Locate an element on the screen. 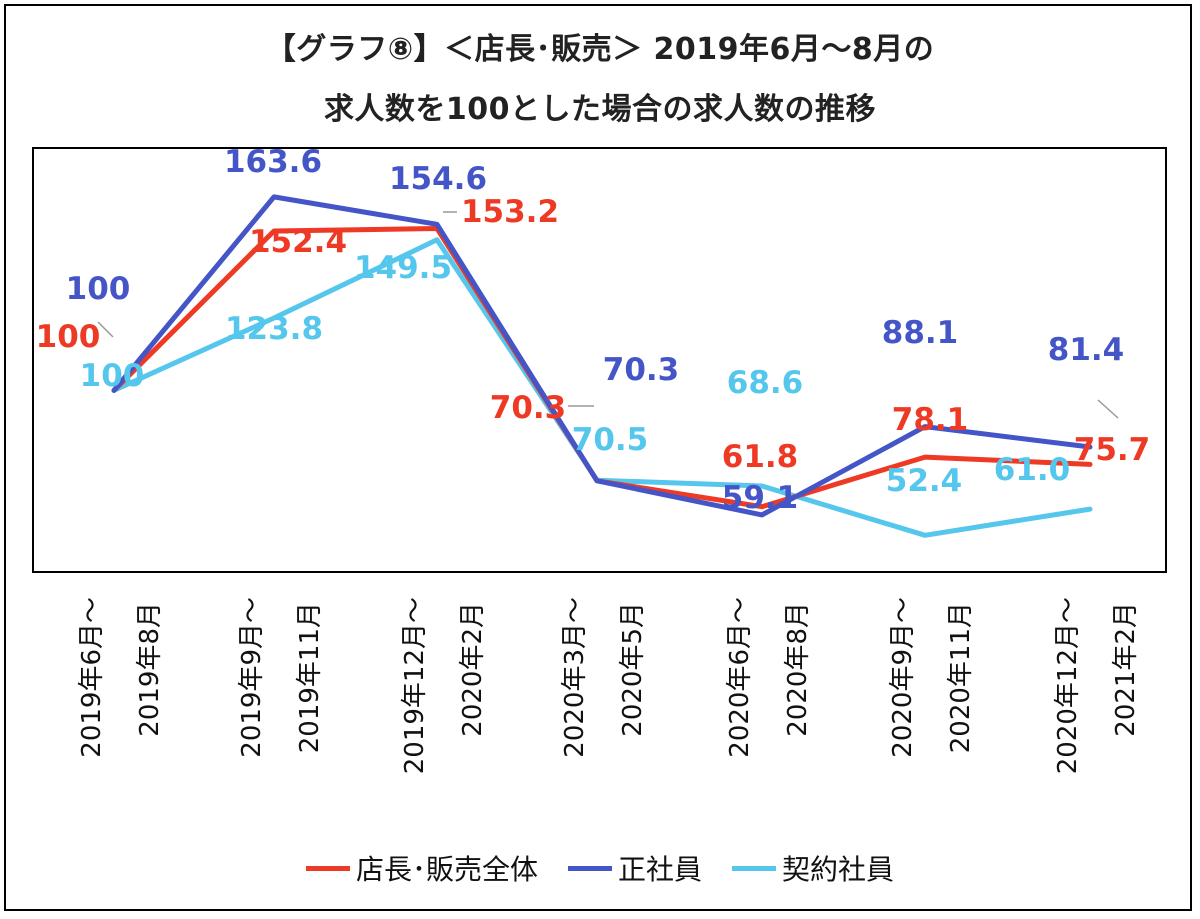 The image size is (1200, 919). data-label-manager-6: 75.7 is located at coordinates (1112, 450).